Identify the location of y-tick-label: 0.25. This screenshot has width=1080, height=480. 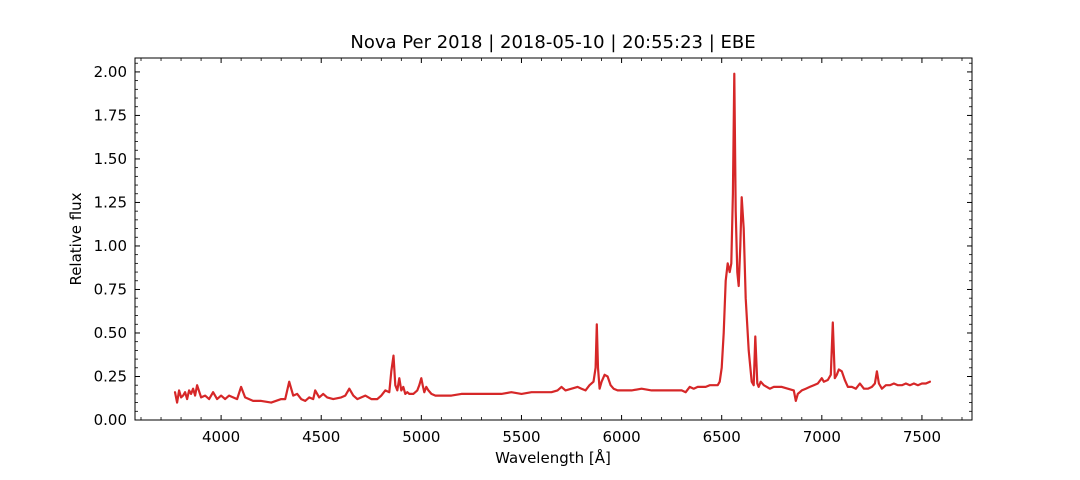
(110, 376).